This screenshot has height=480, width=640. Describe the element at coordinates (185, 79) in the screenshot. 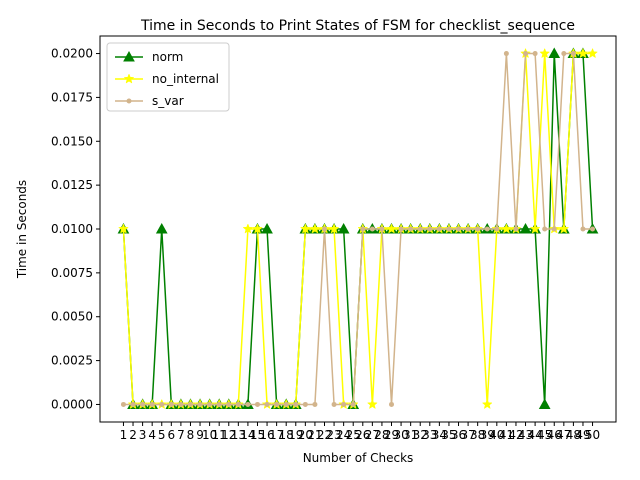

I see `legend-label-no_internal: no_internal` at that location.